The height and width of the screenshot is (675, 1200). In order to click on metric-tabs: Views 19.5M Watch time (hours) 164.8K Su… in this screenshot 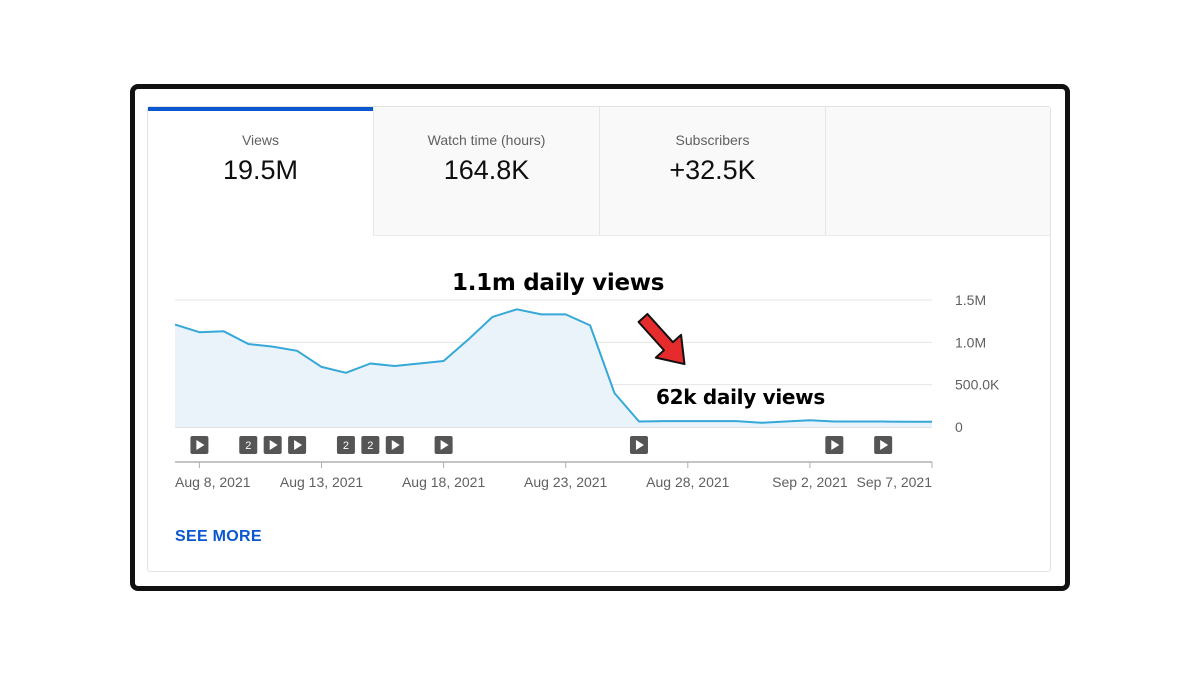, I will do `click(599, 171)`.